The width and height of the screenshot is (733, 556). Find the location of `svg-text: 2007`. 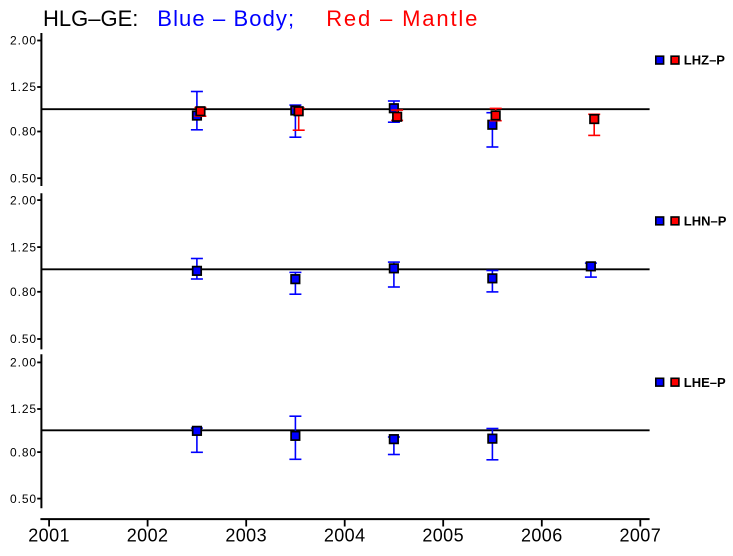

svg-text: 2007 is located at coordinates (640, 535).